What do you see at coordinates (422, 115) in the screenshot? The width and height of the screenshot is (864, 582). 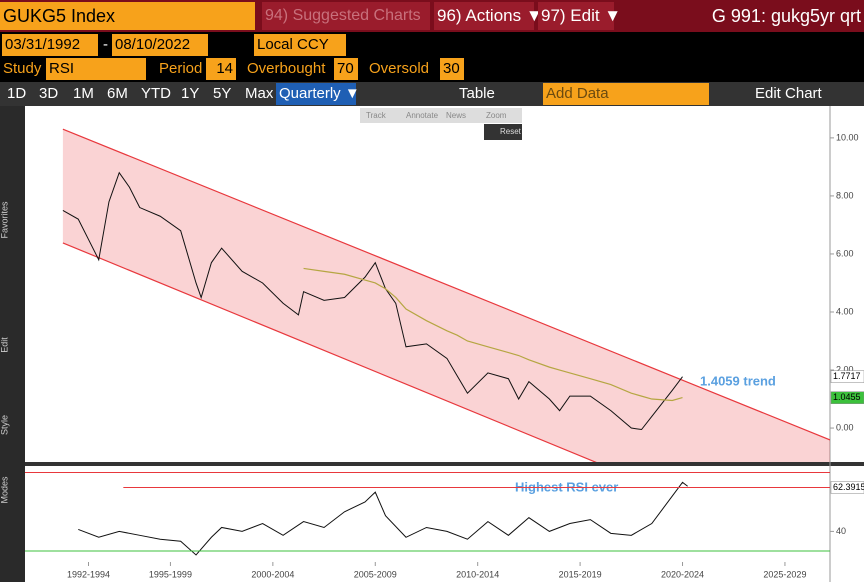 I see `popup-item: Annotate` at bounding box center [422, 115].